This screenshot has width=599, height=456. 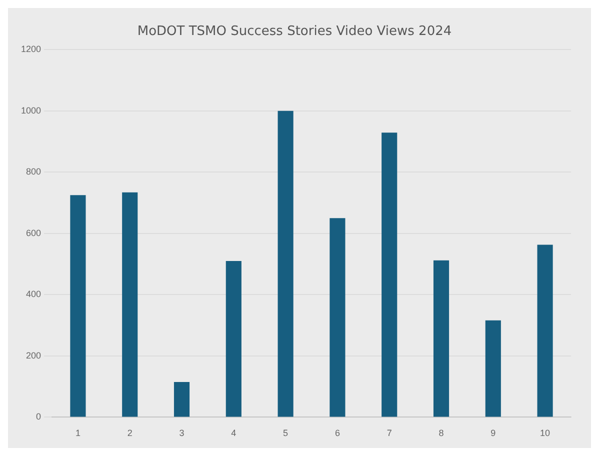 I want to click on chart-title: MoDOT TSMO Success Stories Video Views 2024, so click(x=294, y=32).